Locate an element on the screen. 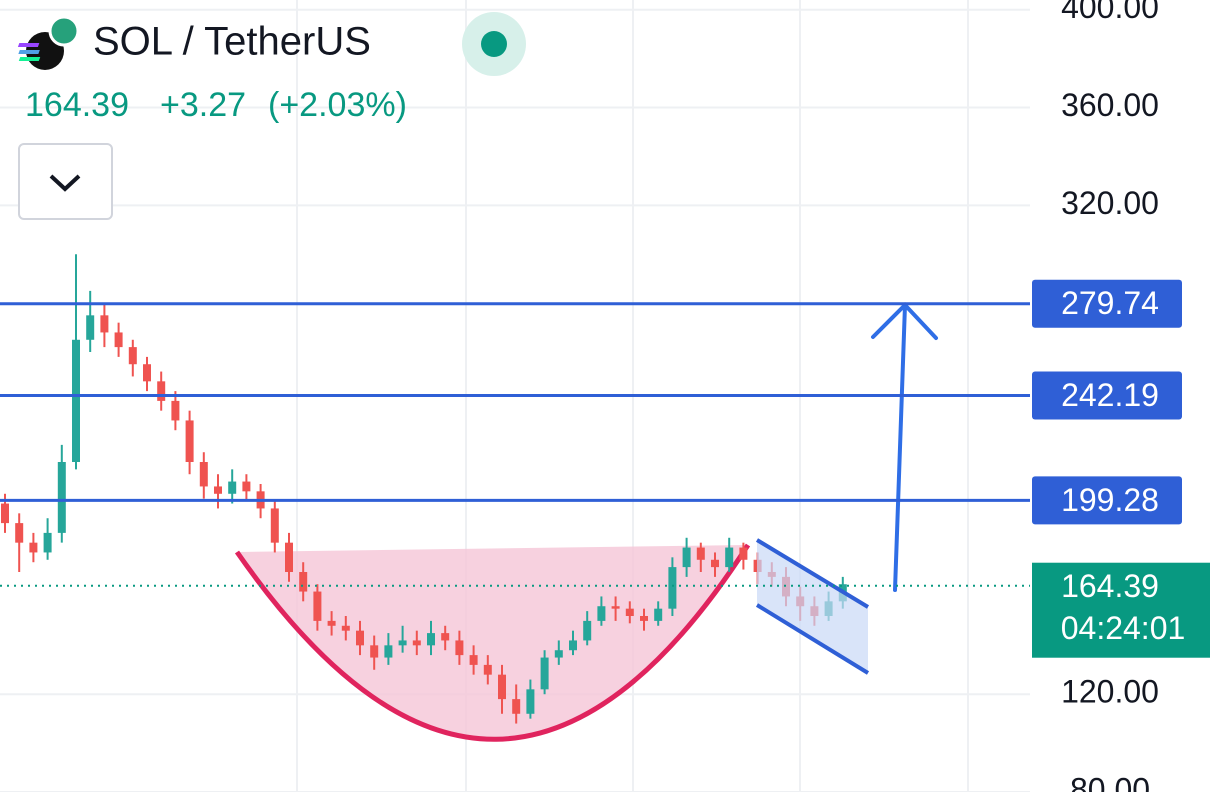 The width and height of the screenshot is (1220, 792). y-tick-label: 80.00 is located at coordinates (1110, 781).